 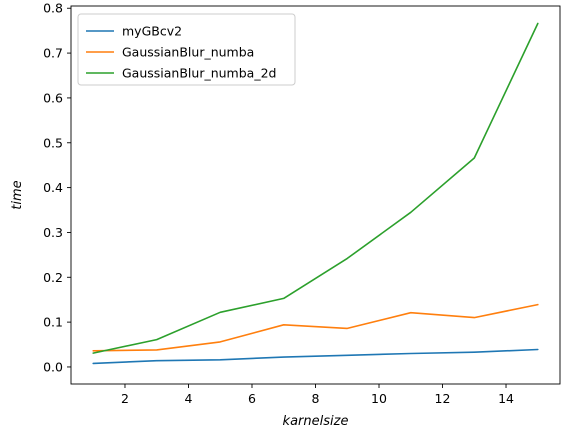 What do you see at coordinates (53, 232) in the screenshot?
I see `y-tick-label: 0.3` at bounding box center [53, 232].